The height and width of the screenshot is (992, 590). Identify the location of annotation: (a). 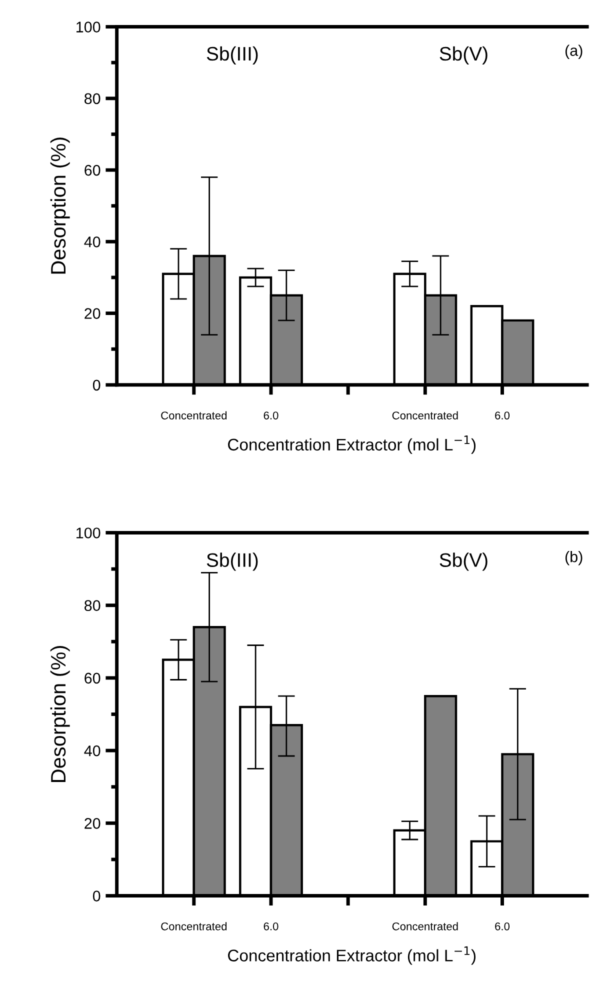
(573, 51).